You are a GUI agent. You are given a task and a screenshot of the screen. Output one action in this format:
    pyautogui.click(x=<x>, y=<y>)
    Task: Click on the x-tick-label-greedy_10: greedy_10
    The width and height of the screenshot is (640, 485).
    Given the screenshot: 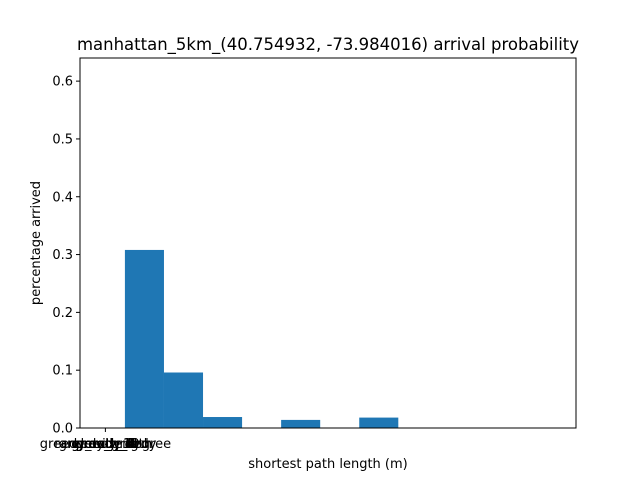 What is the action you would take?
    pyautogui.click(x=105, y=444)
    